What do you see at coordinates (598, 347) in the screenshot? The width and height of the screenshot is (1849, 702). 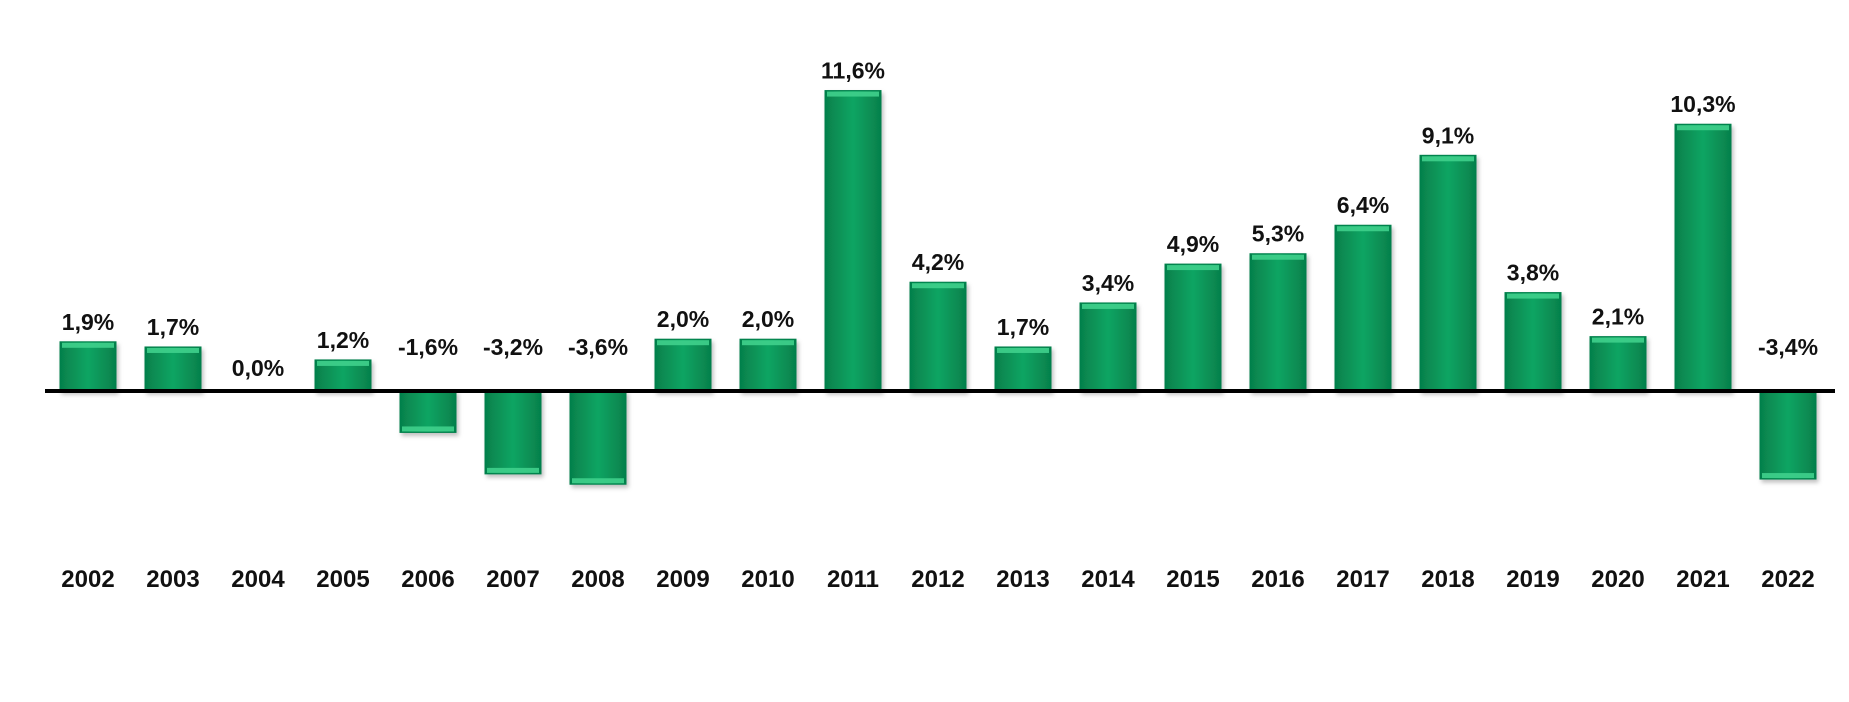 I see `data-label-2008: -3,6%` at bounding box center [598, 347].